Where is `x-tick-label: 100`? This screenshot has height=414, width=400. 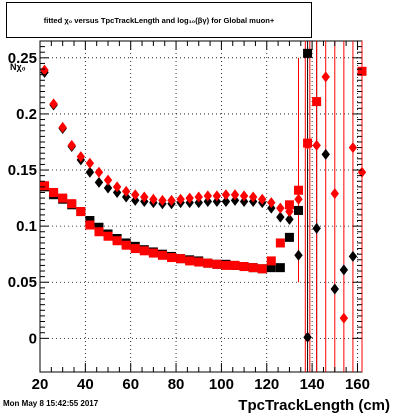 x-tick-label: 100 is located at coordinates (221, 384).